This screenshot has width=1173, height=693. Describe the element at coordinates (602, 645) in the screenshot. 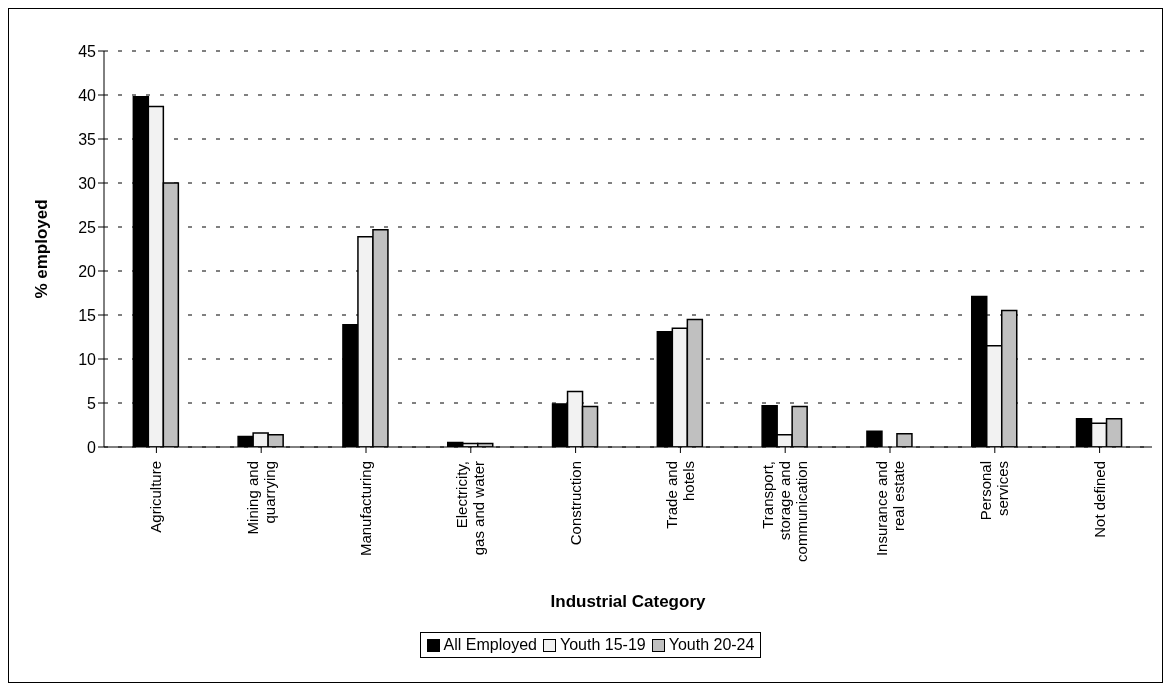

I see `legend-label: Youth 15-19` at that location.